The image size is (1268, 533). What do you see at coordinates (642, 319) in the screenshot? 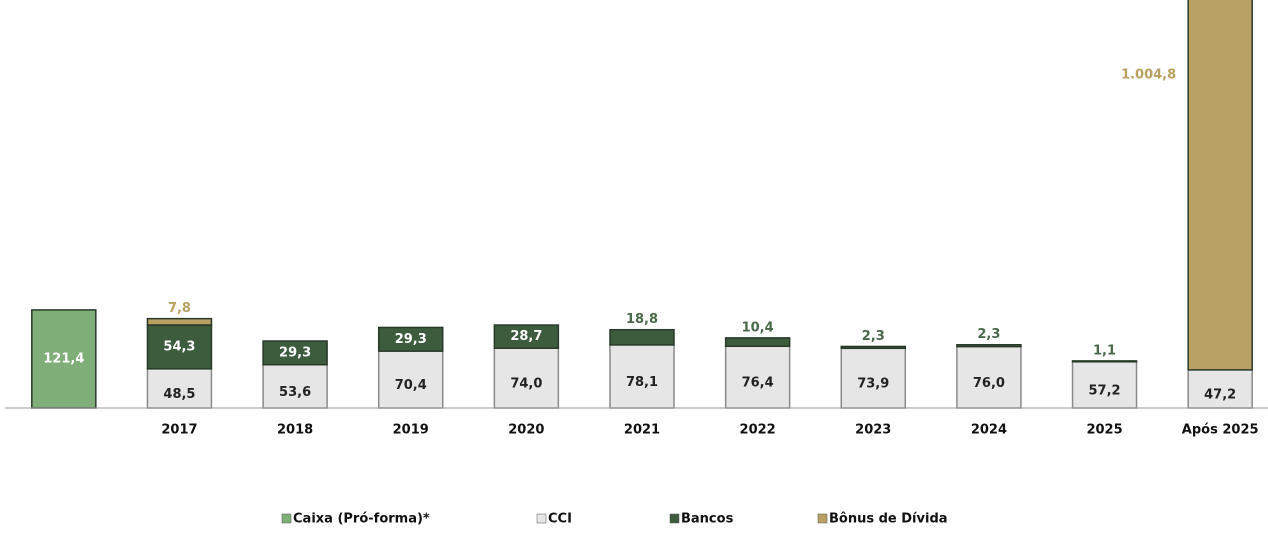
I see `value-label: 18,8` at bounding box center [642, 319].